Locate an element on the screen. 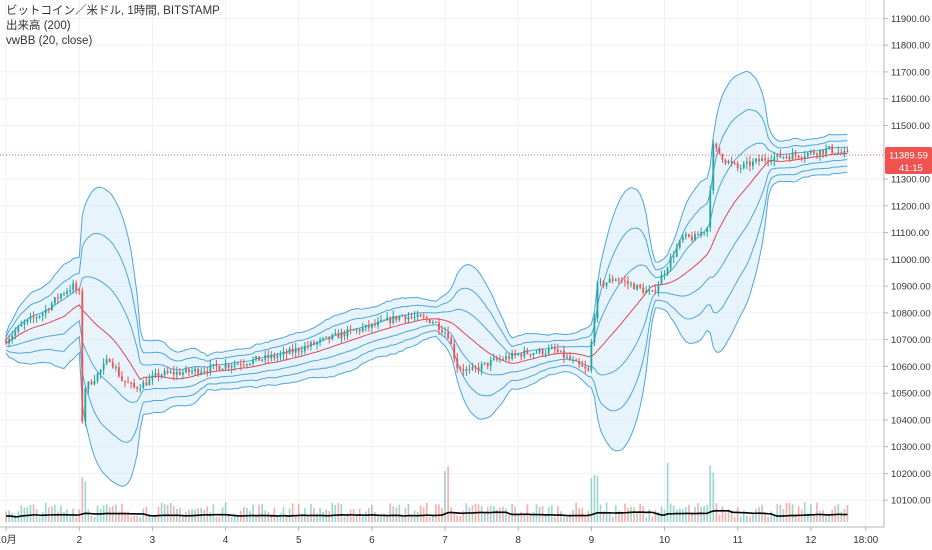  x-tick-label: 10月 is located at coordinates (8, 540).